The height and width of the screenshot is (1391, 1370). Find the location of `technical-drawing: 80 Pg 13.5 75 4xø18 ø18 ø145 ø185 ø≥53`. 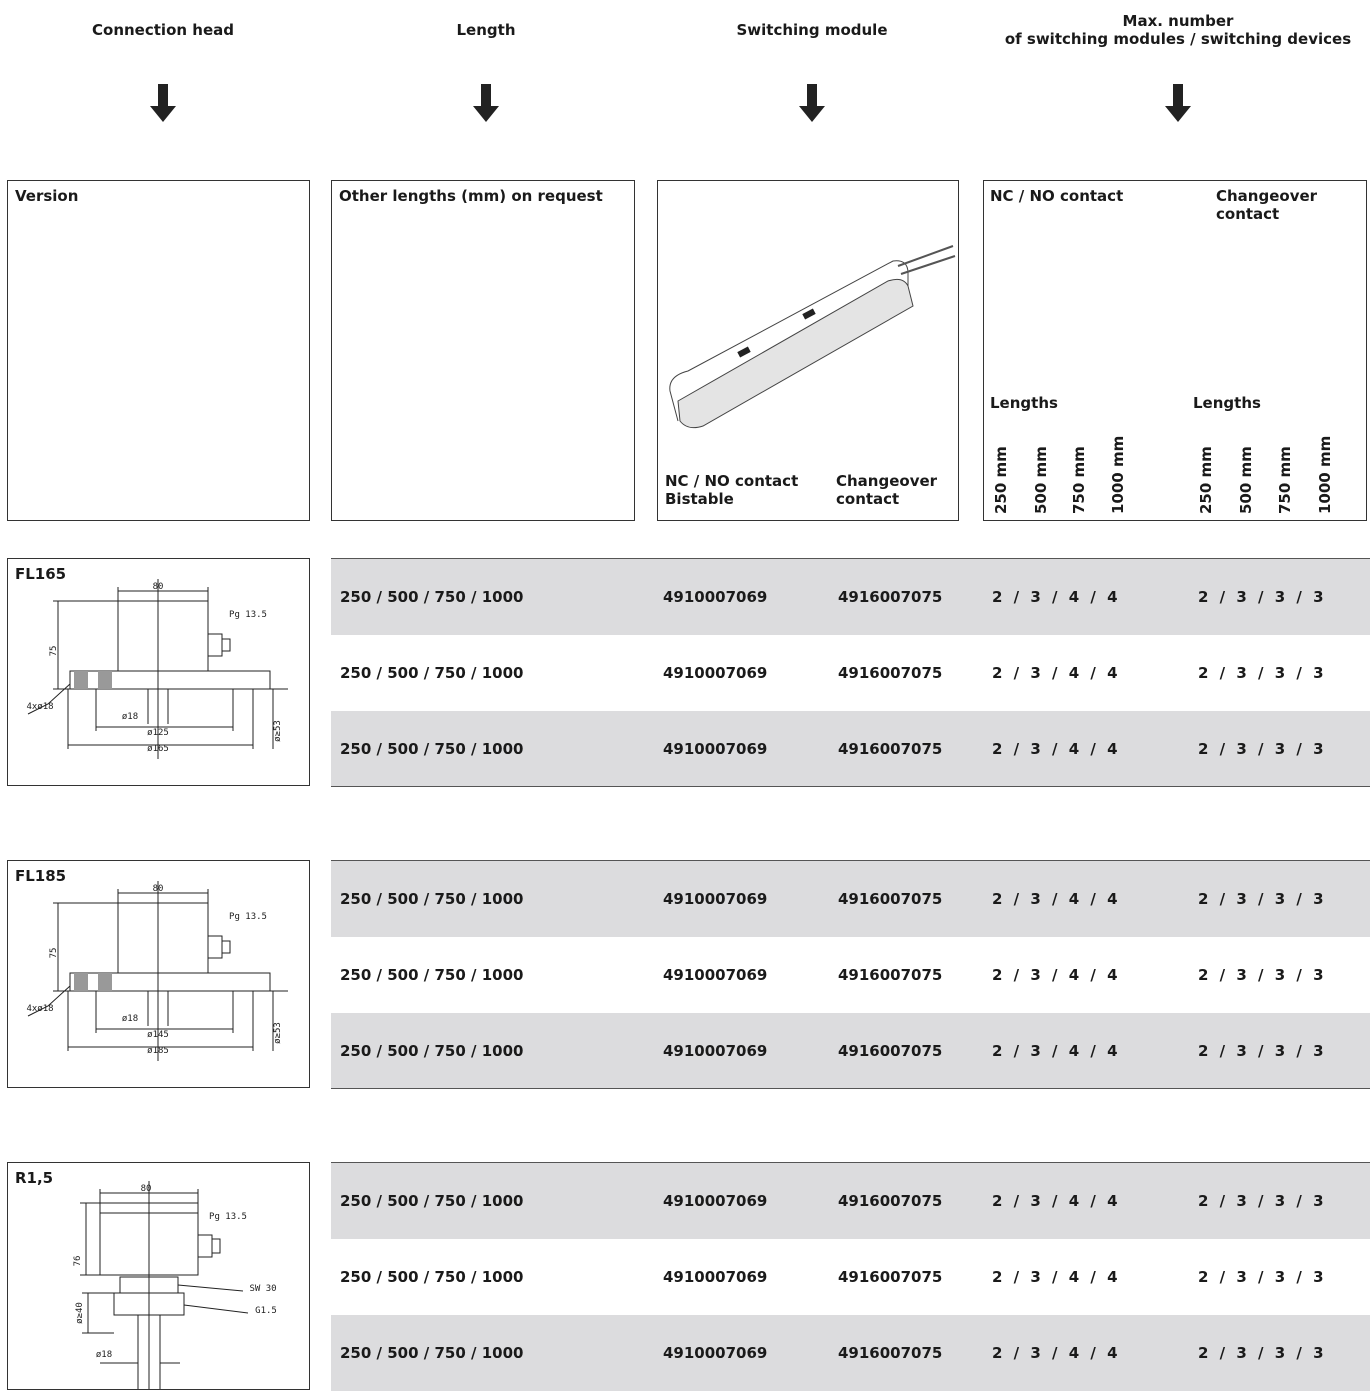

technical-drawing: 80 Pg 13.5 75 4xø18 ø18 ø145 ø185 ø≥53 is located at coordinates (157, 971).